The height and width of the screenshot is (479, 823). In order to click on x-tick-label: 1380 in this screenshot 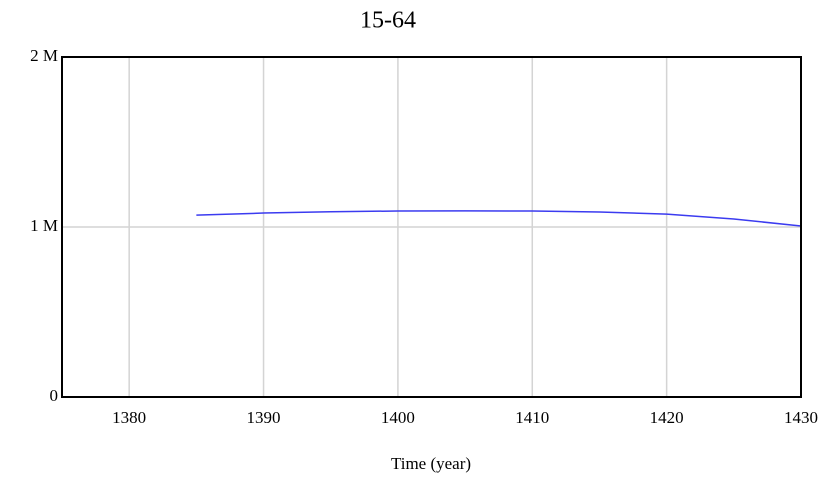, I will do `click(129, 417)`.